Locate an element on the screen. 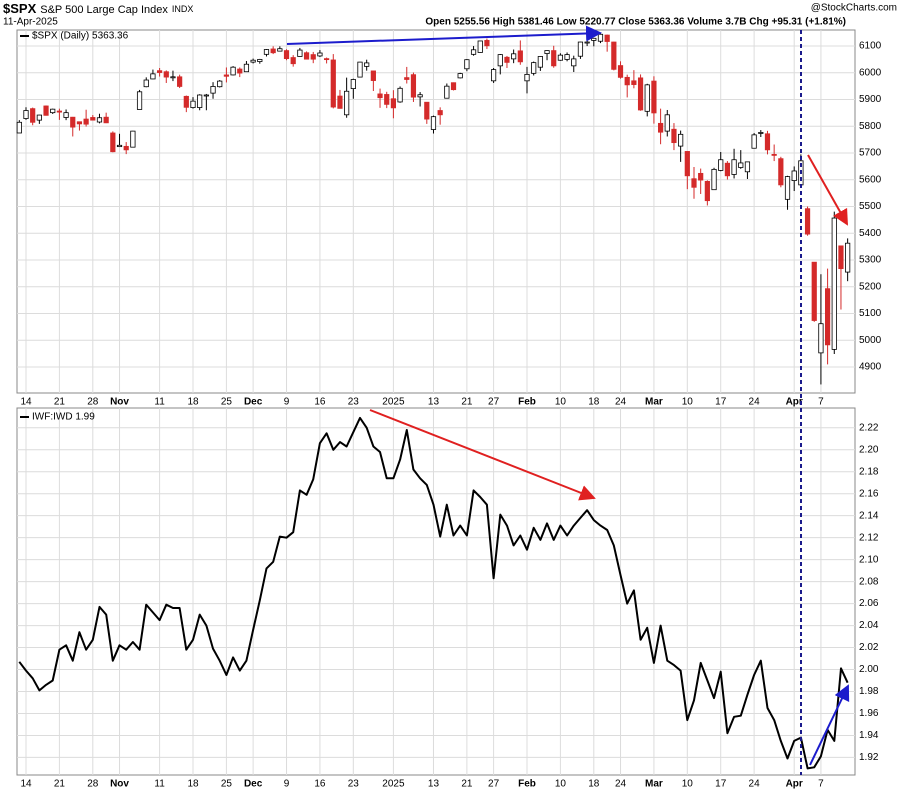 The image size is (900, 792). x-tick-label: Feb is located at coordinates (527, 402).